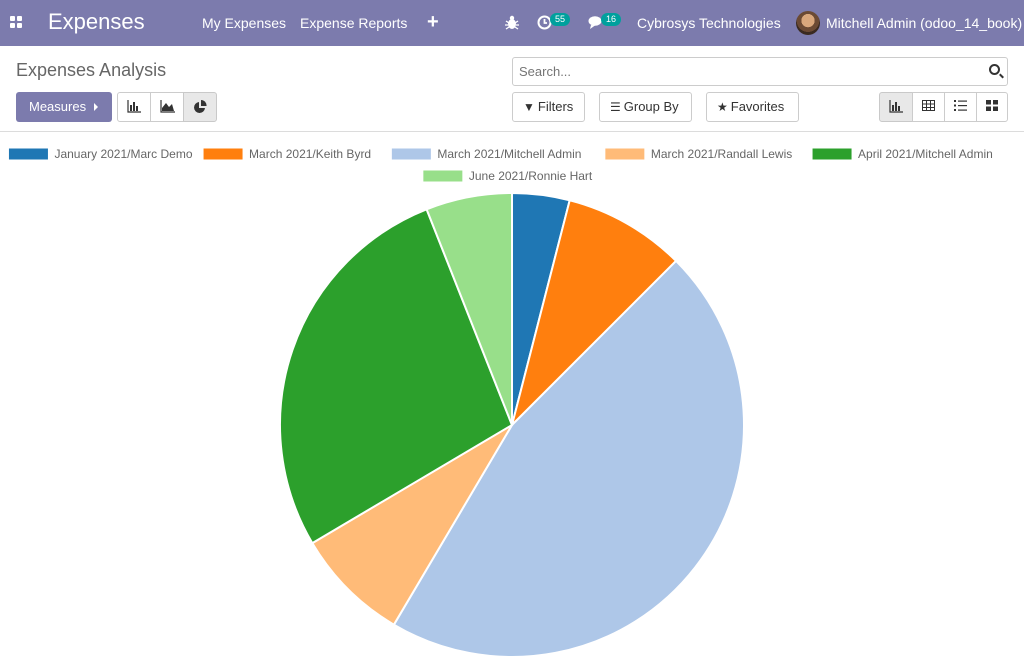 This screenshot has height=660, width=1024. I want to click on graph-view-icon, so click(896, 106).